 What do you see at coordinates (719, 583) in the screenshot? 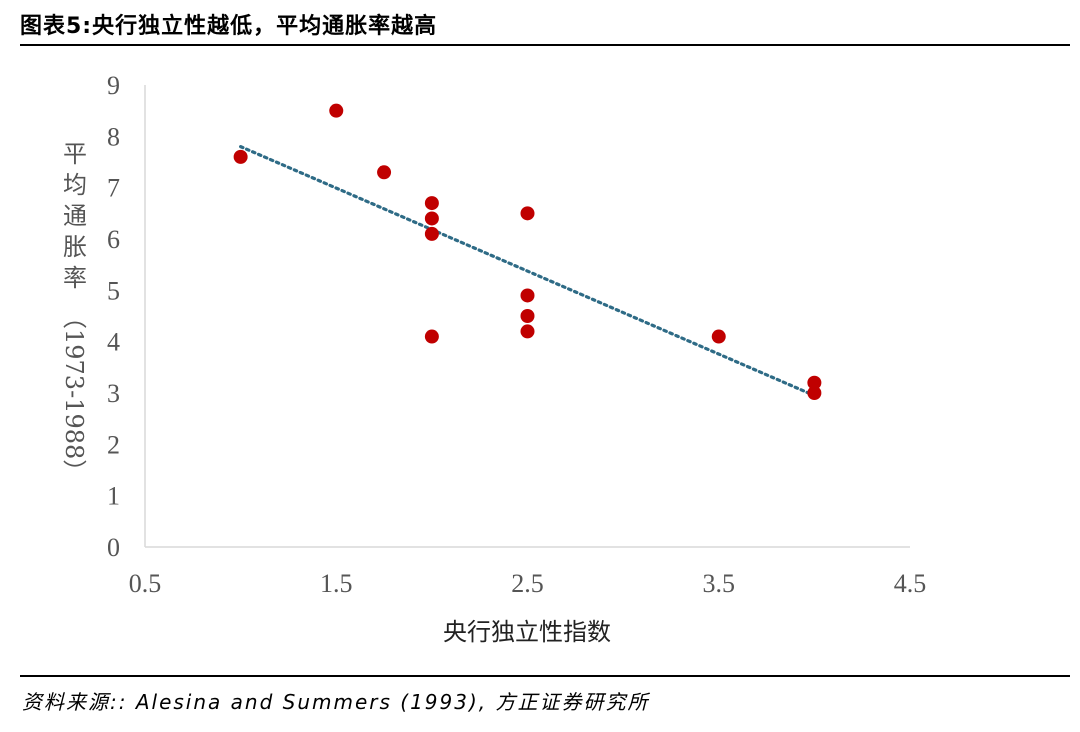
I see `x-tick-label: 3.5` at bounding box center [719, 583].